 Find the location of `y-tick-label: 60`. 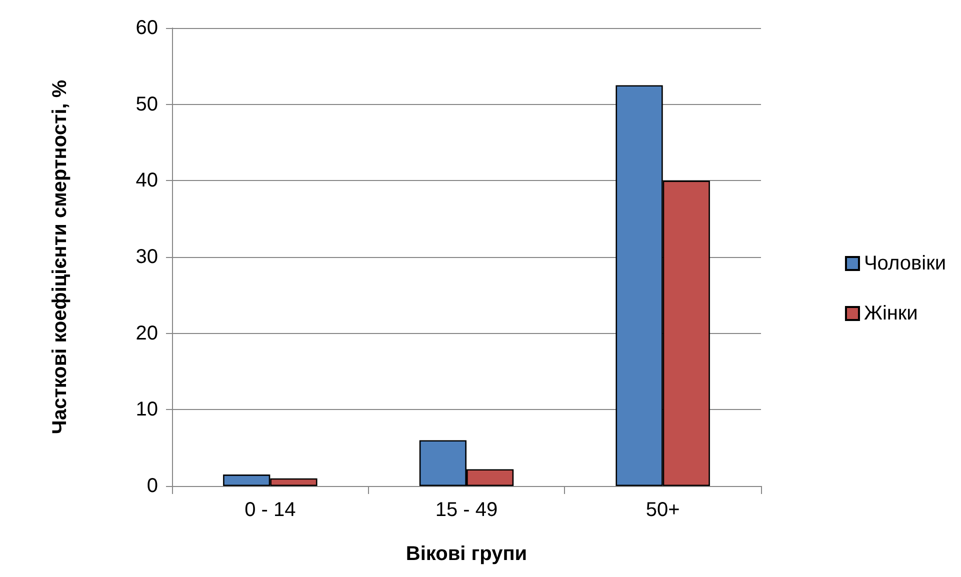

y-tick-label: 60 is located at coordinates (147, 28).